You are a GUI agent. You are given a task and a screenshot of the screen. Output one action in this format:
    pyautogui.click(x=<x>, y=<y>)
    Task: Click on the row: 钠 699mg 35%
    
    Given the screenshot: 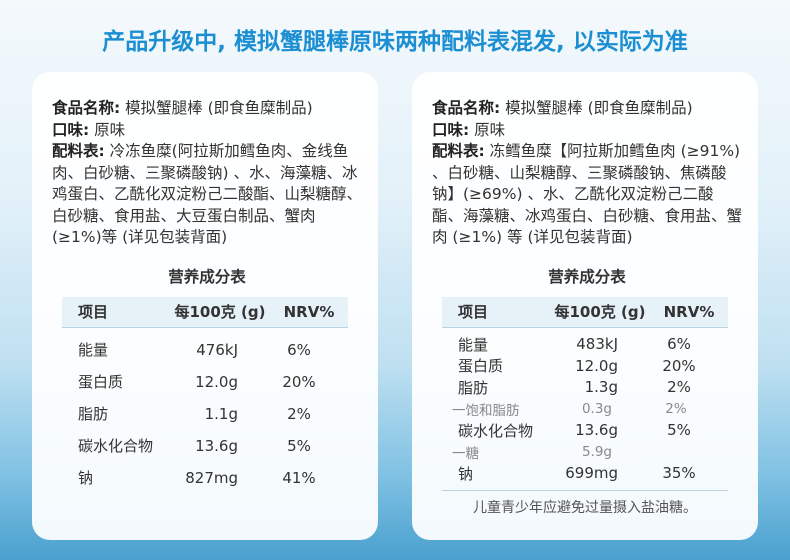 What is the action you would take?
    pyautogui.click(x=585, y=474)
    